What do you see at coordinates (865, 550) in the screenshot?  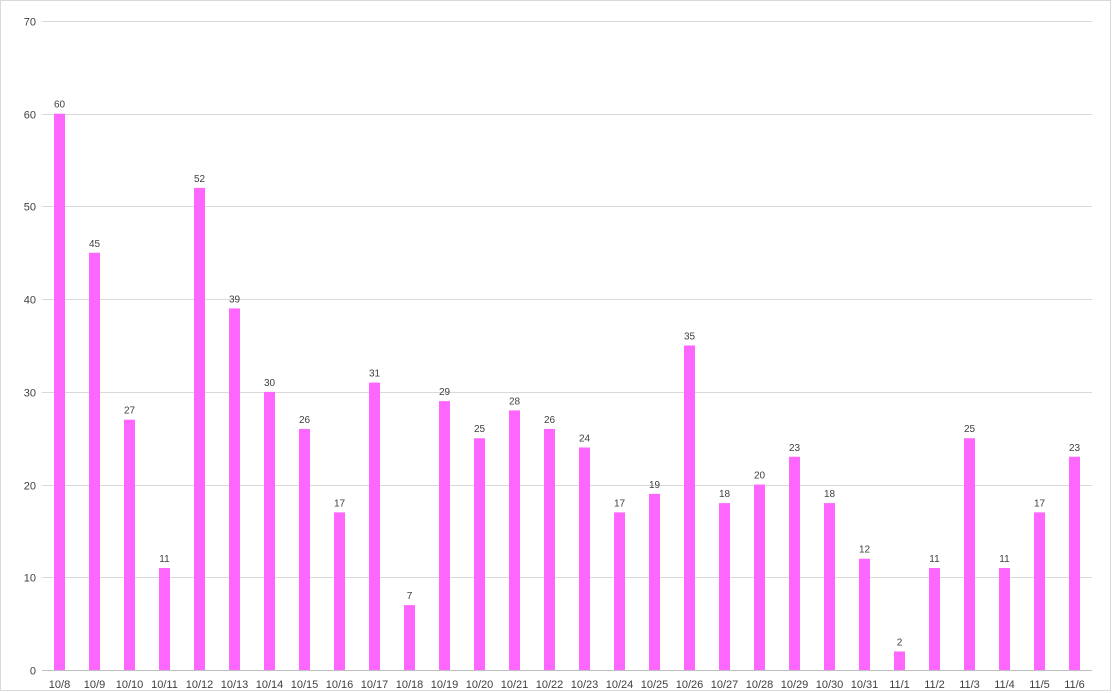 I see `data-label-10/31: 12` at bounding box center [865, 550].